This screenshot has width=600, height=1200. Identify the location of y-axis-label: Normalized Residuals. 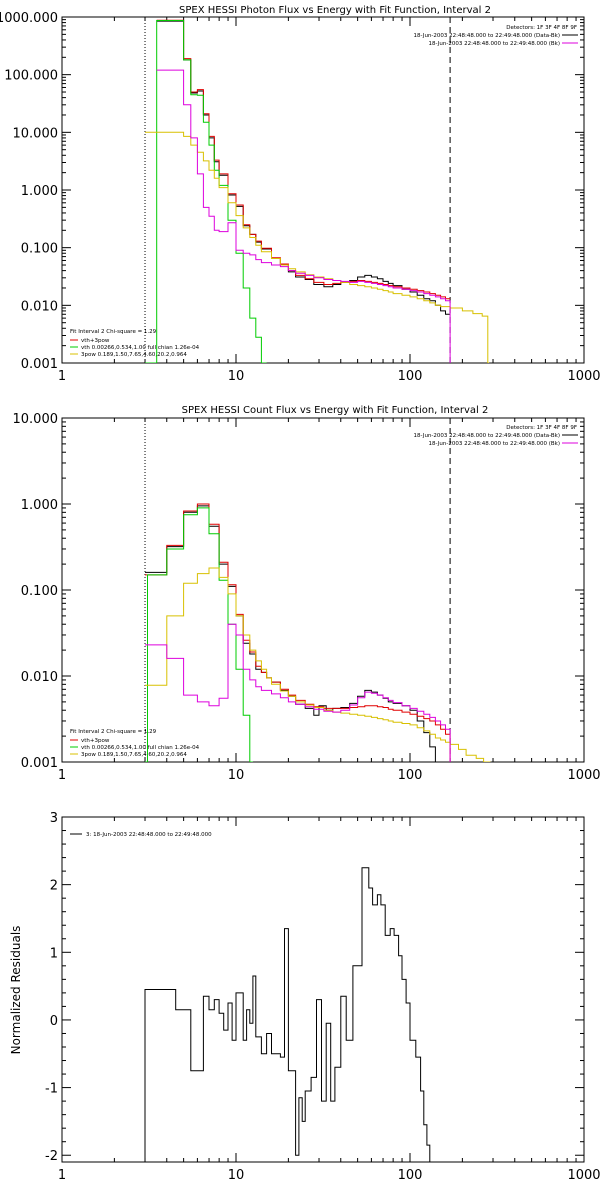
(16, 990).